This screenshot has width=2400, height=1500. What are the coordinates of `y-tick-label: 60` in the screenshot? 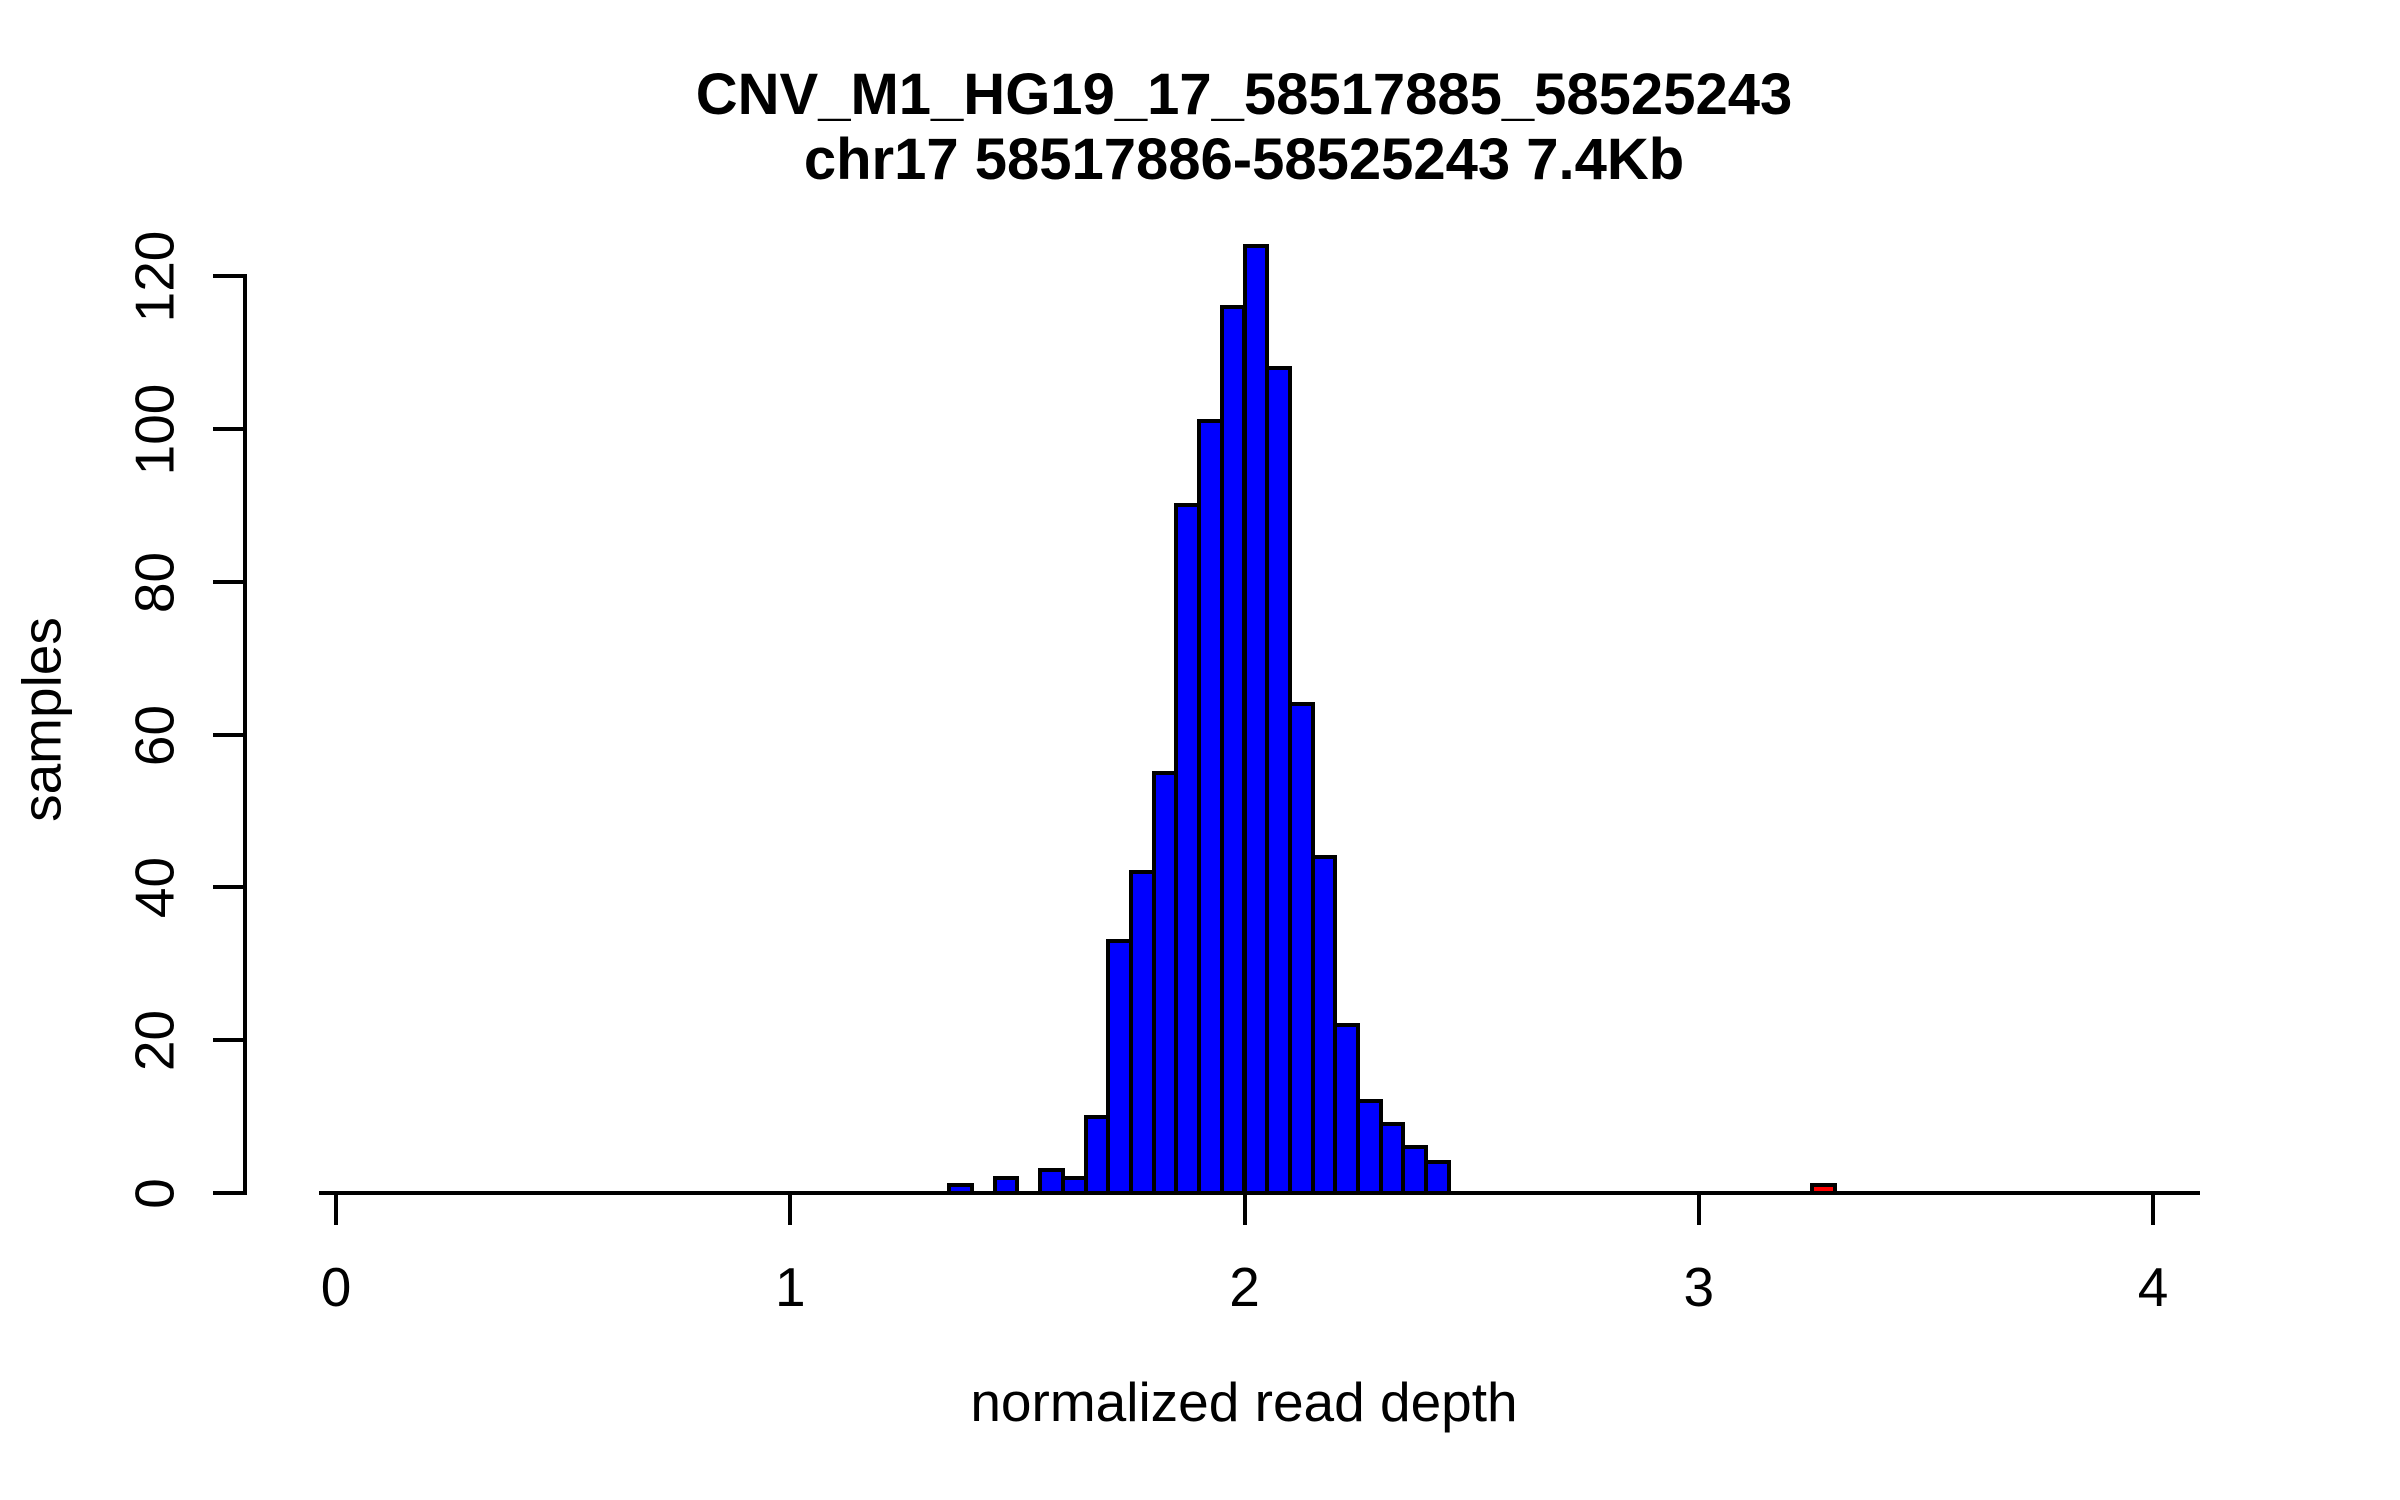 It's located at (154, 735).